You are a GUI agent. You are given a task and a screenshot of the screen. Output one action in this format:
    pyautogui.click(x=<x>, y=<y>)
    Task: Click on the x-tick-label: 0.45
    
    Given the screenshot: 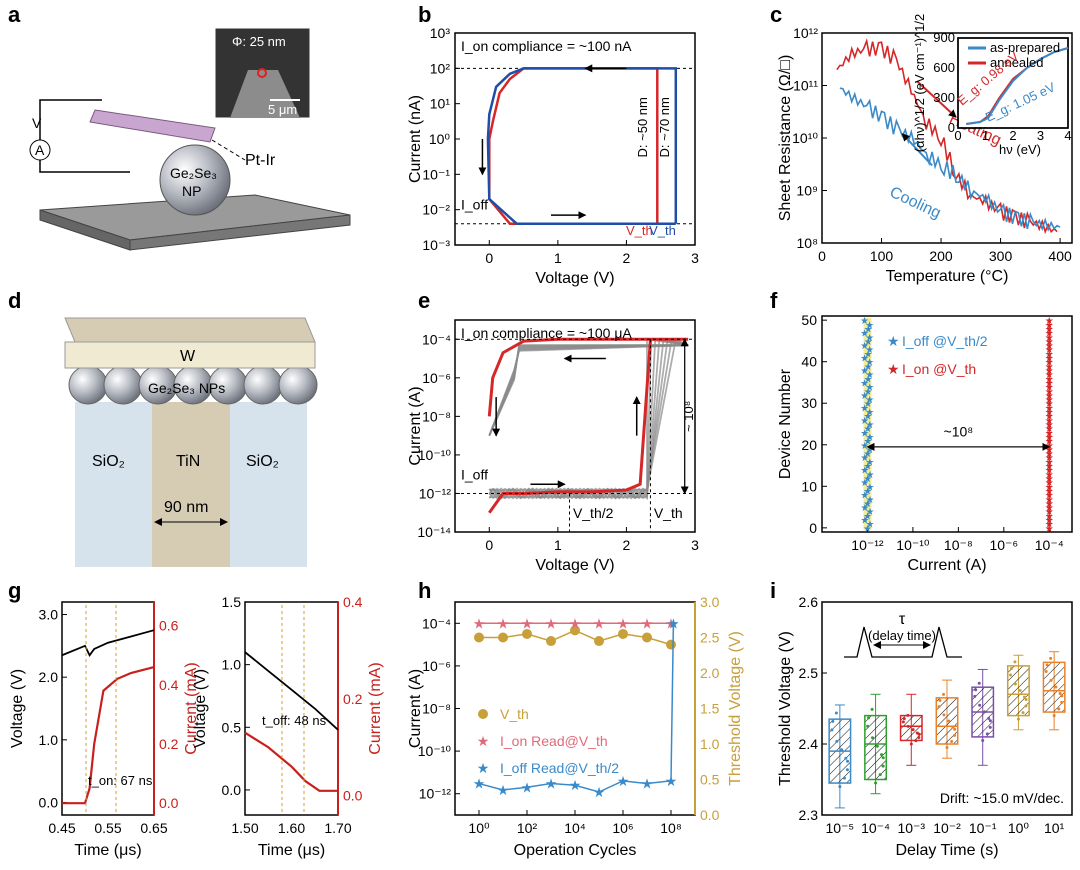 What is the action you would take?
    pyautogui.click(x=61, y=828)
    